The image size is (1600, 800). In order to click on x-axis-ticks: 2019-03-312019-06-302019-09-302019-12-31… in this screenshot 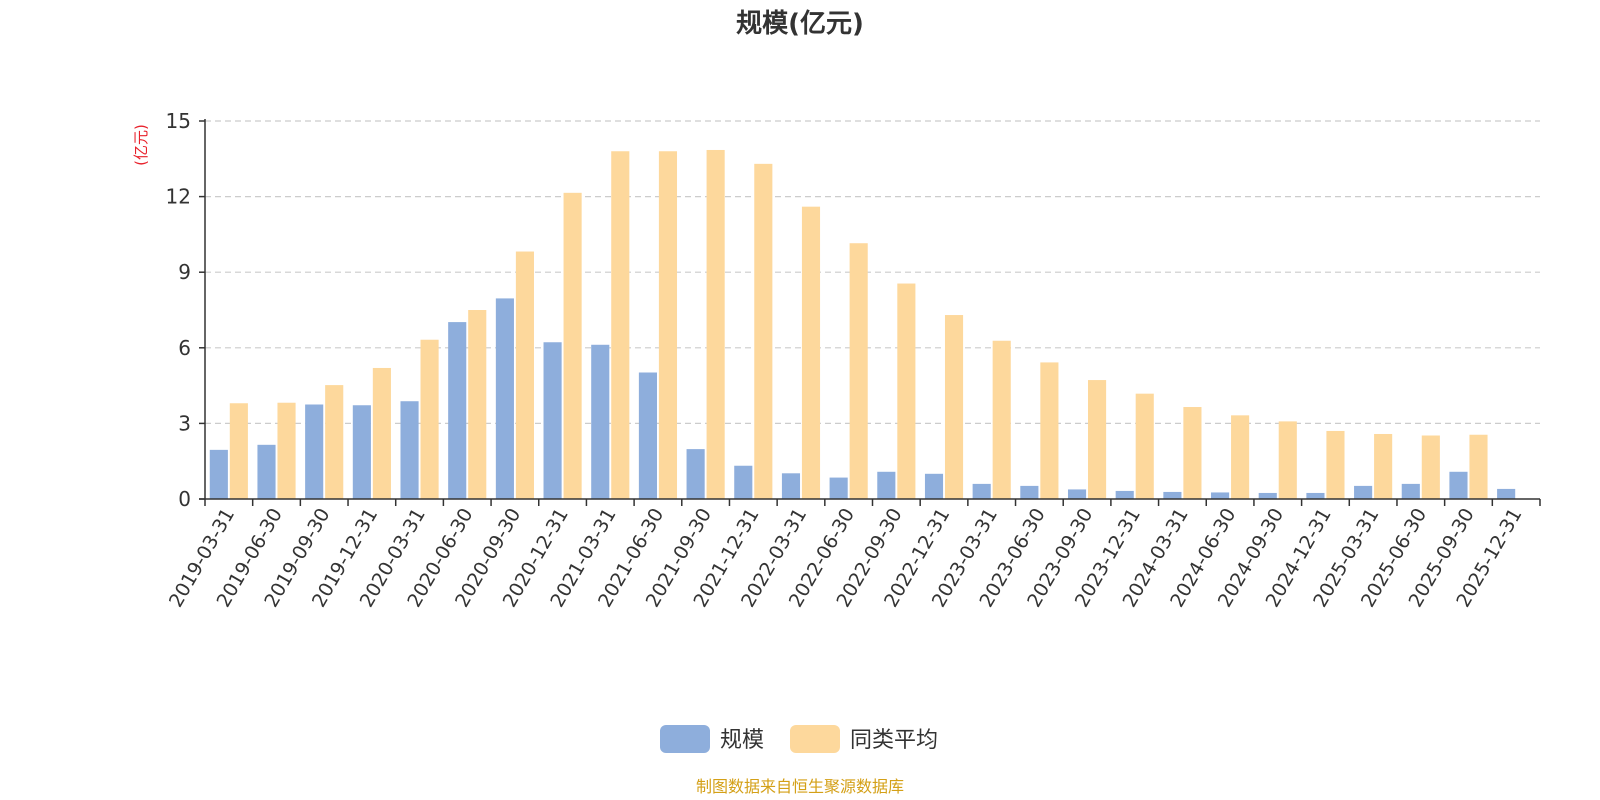, I will do `click(853, 555)`.